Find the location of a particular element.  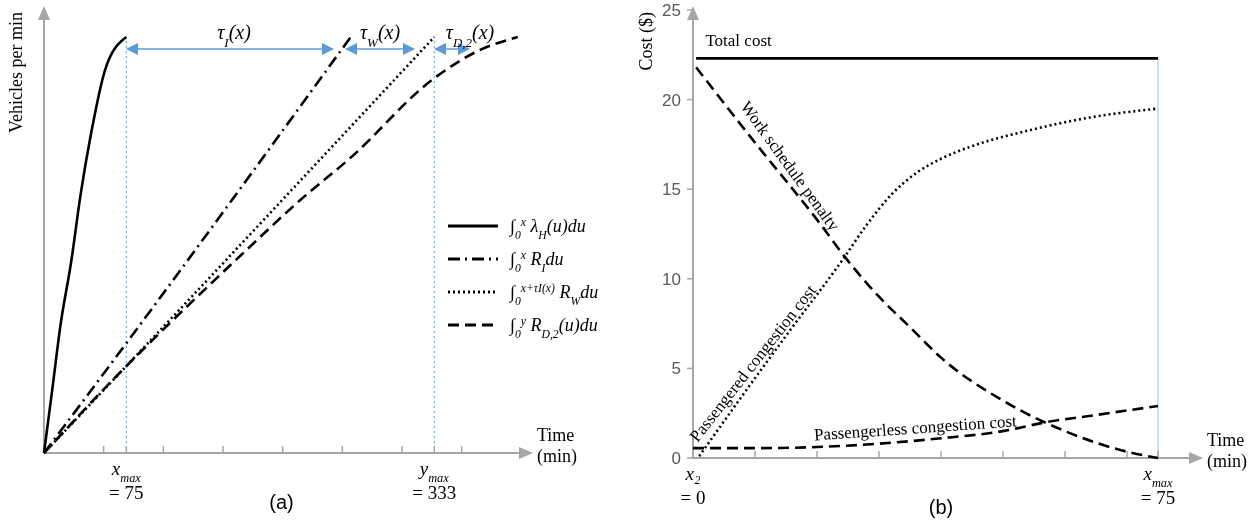

annotation: τ$_{D,2}$(x) is located at coordinates (470, 35).